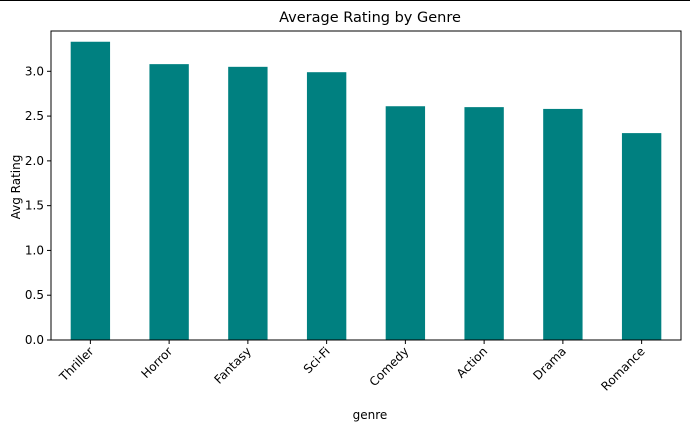  What do you see at coordinates (405, 223) in the screenshot?
I see `bar-comedy` at bounding box center [405, 223].